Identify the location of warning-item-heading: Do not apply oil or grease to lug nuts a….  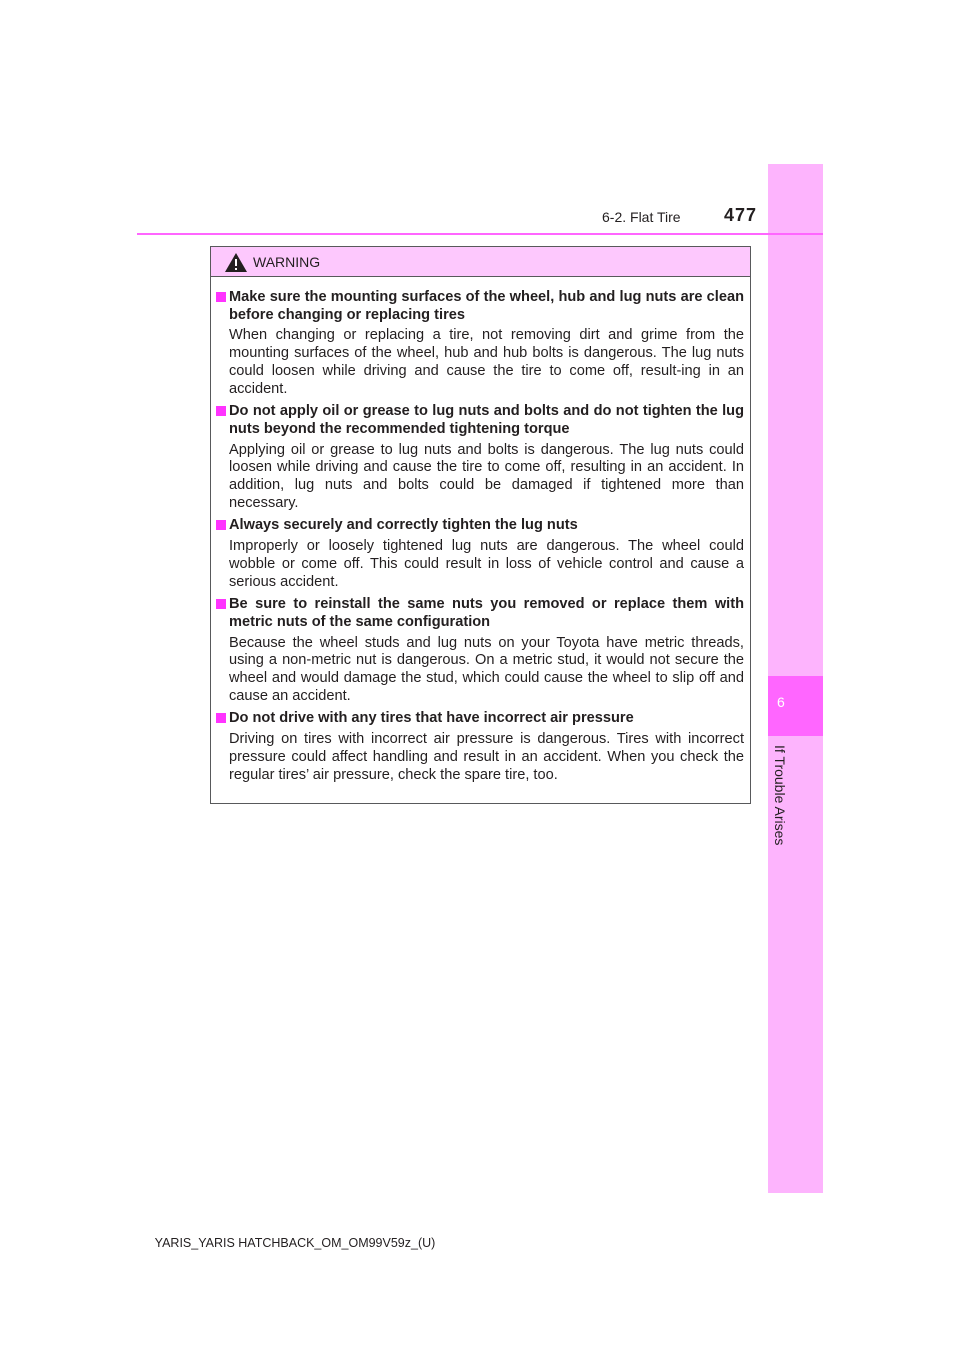
(480, 420).